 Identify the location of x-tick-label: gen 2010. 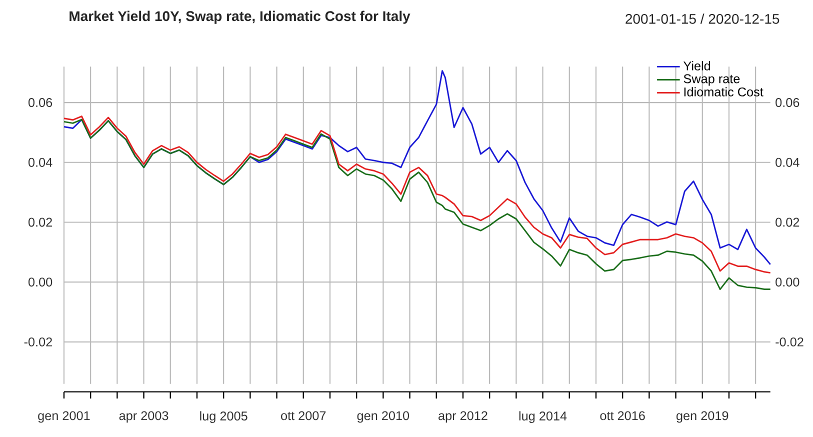
(383, 417).